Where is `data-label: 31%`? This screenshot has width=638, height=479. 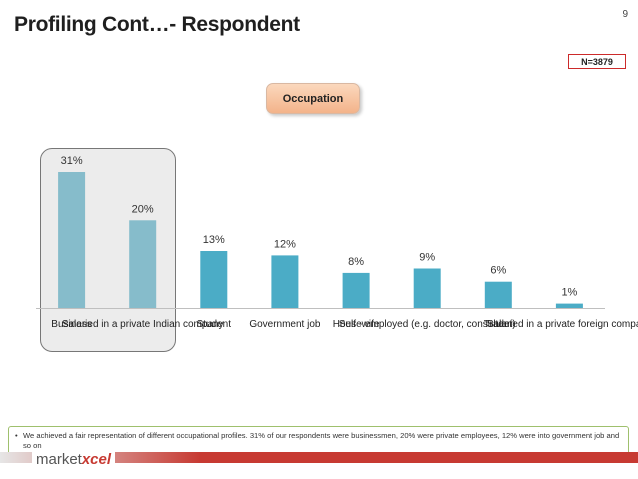 data-label: 31% is located at coordinates (72, 161).